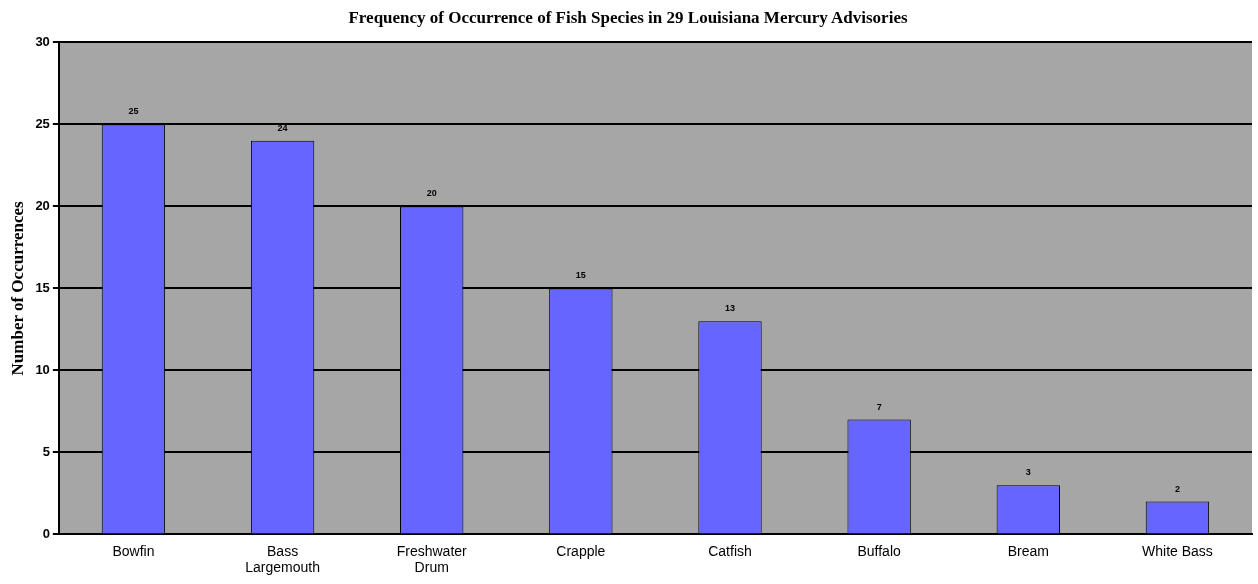 Image resolution: width=1258 pixels, height=584 pixels. Describe the element at coordinates (1028, 550) in the screenshot. I see `x-tick-label: Bream` at that location.